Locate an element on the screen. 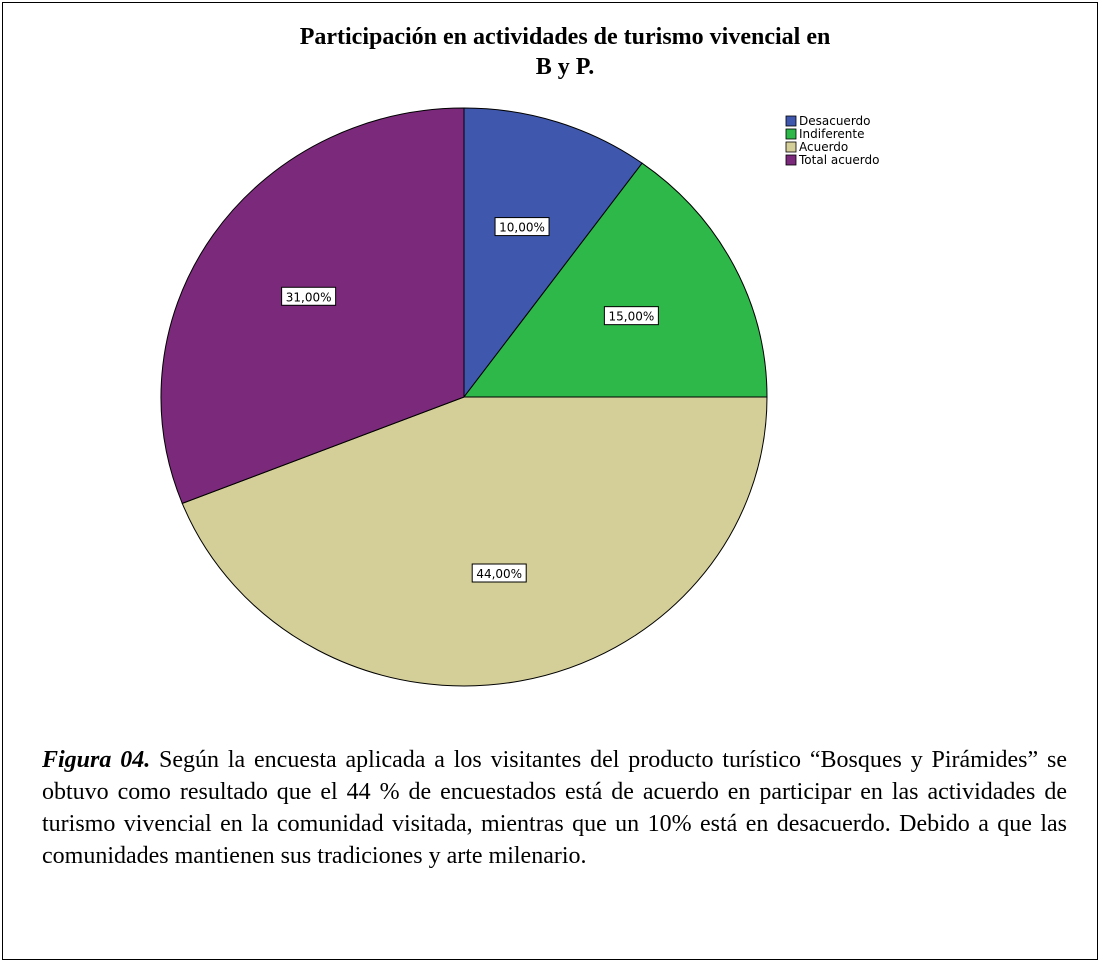 The image size is (1108, 965). data-label: 31,00% is located at coordinates (309, 297).